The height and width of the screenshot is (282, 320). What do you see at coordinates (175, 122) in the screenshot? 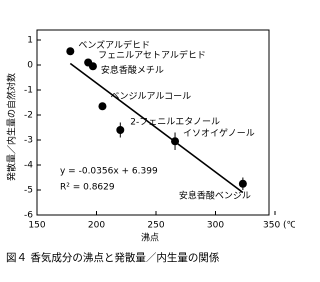
I see `point-label: 2-フェニルエタノール` at bounding box center [175, 122].